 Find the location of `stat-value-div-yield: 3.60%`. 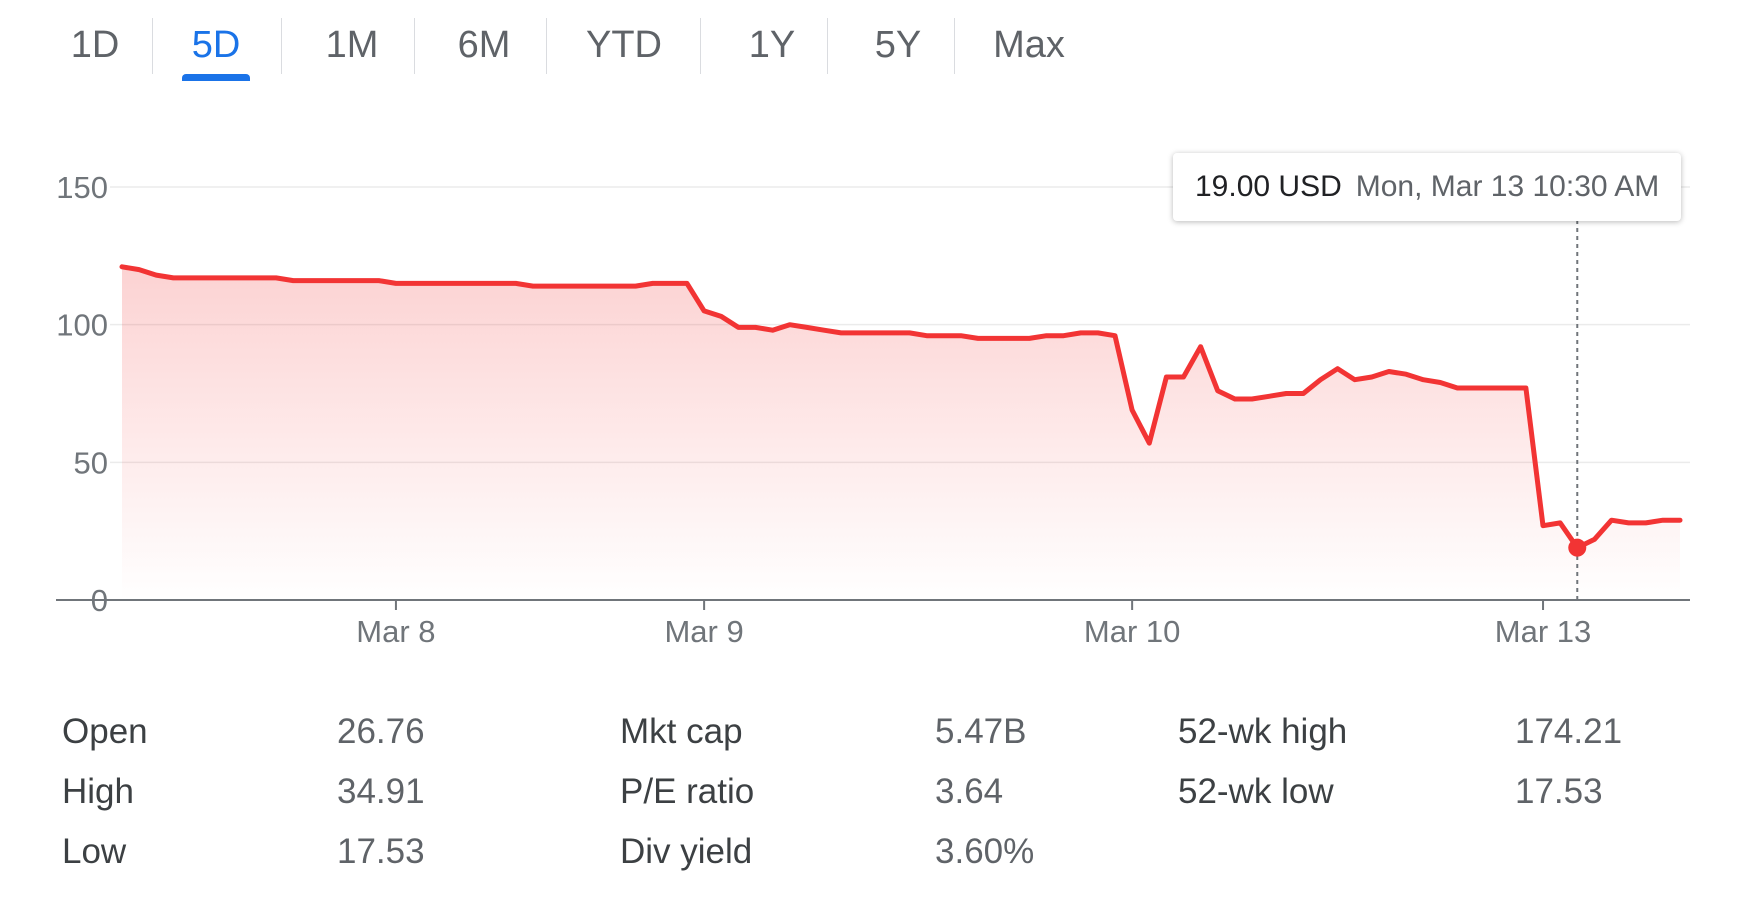

stat-value-div-yield: 3.60% is located at coordinates (985, 851).